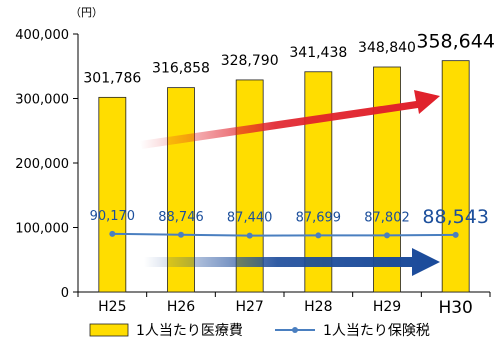  What do you see at coordinates (250, 61) in the screenshot?
I see `bar-data-label: 328,790` at bounding box center [250, 61].